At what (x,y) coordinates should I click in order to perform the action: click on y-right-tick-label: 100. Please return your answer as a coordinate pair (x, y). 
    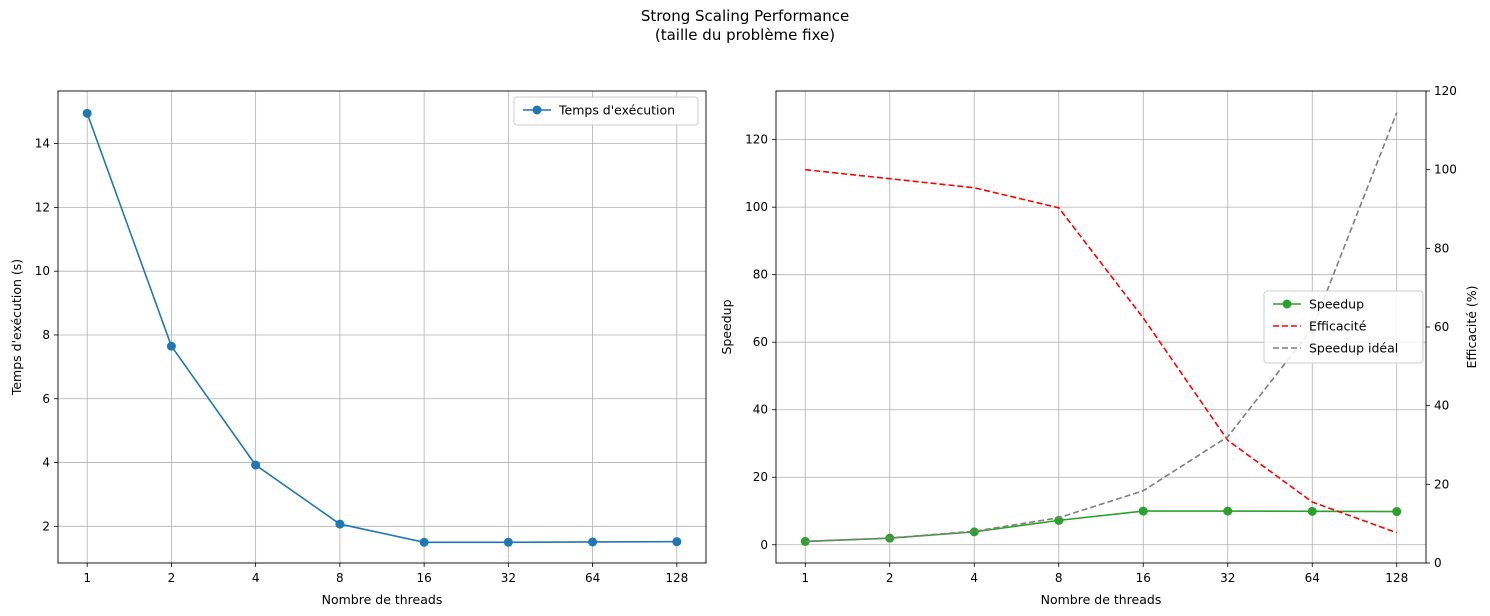
    Looking at the image, I should click on (1445, 170).